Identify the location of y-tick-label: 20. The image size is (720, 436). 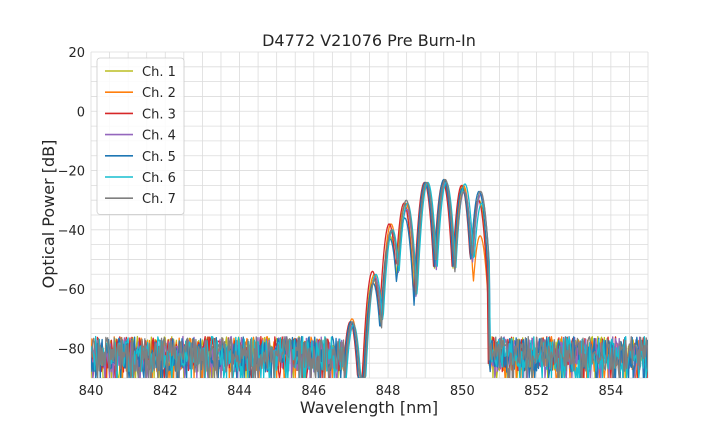
(76, 53).